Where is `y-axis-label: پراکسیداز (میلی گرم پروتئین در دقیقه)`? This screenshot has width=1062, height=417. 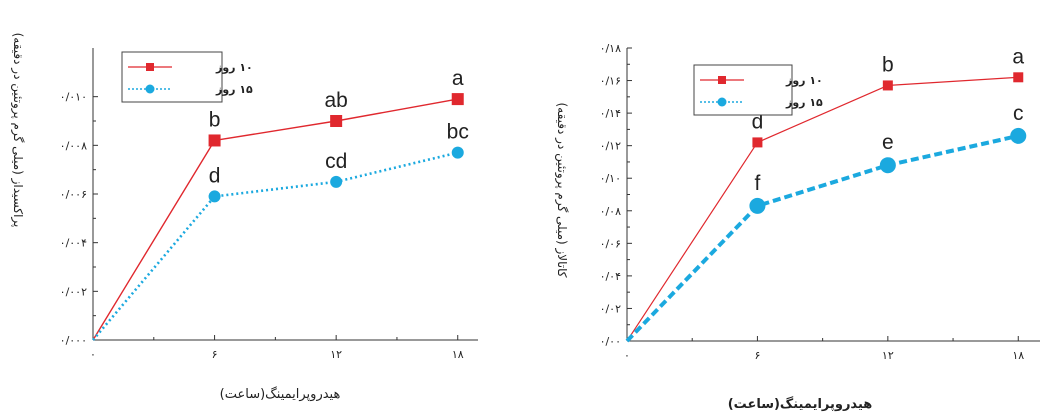 y-axis-label: پراکسیداز (میلی گرم پروتئین در دقیقه) is located at coordinates (17, 130).